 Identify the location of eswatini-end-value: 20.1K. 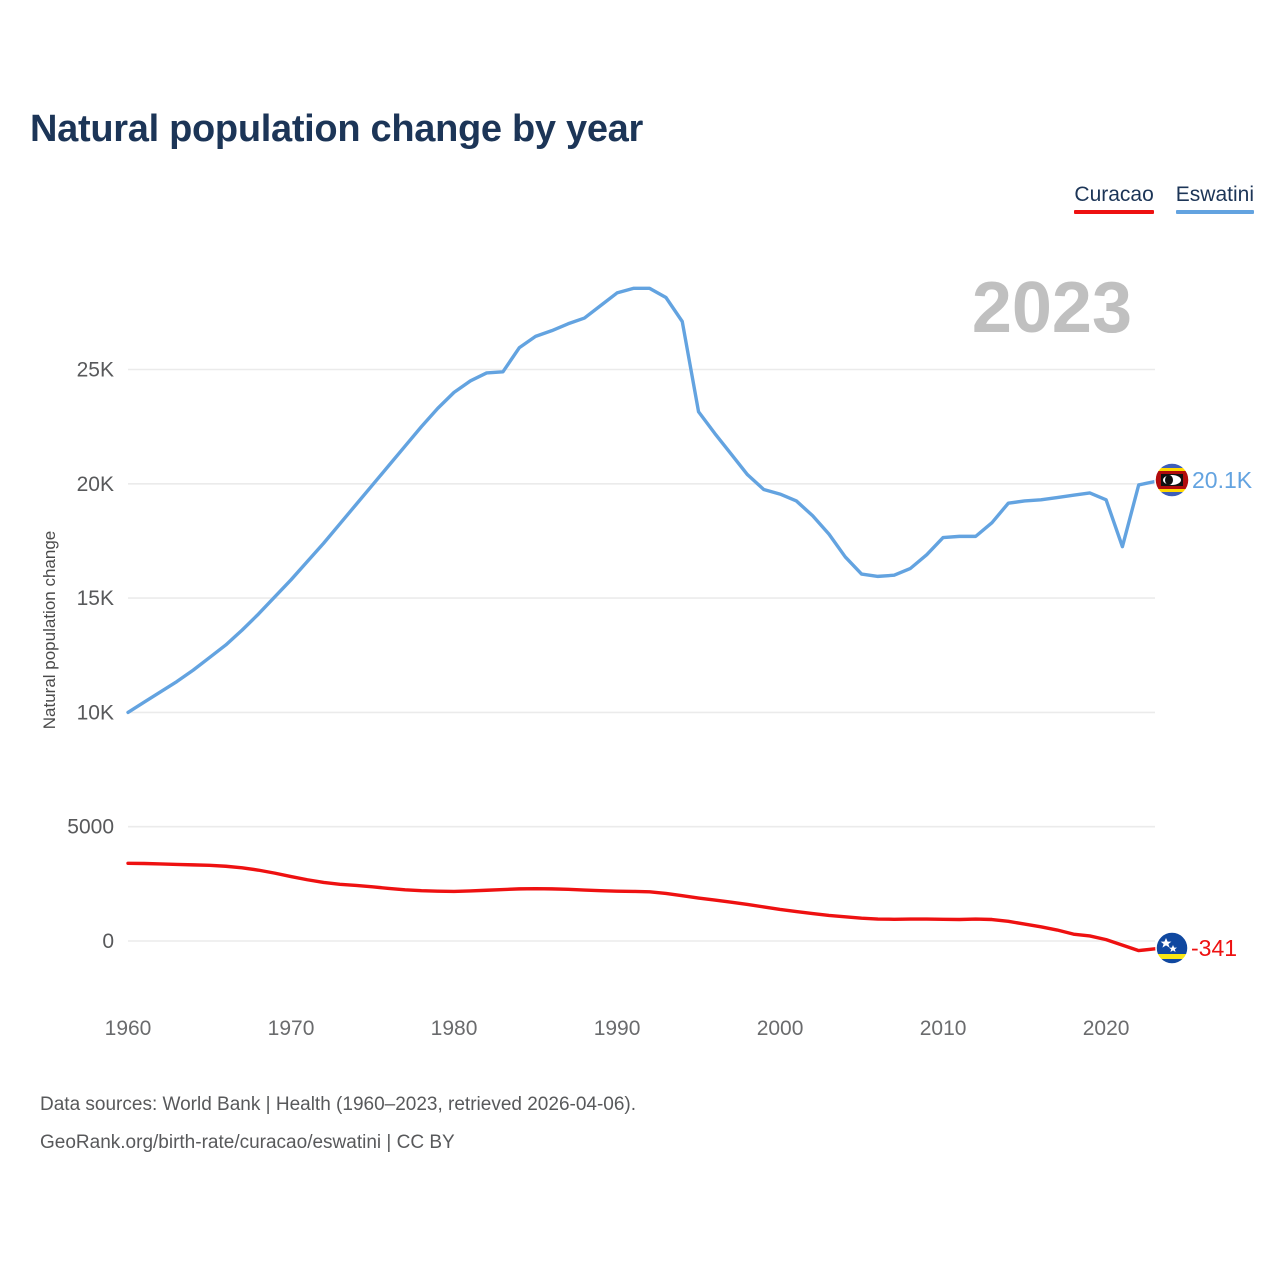
(1222, 480).